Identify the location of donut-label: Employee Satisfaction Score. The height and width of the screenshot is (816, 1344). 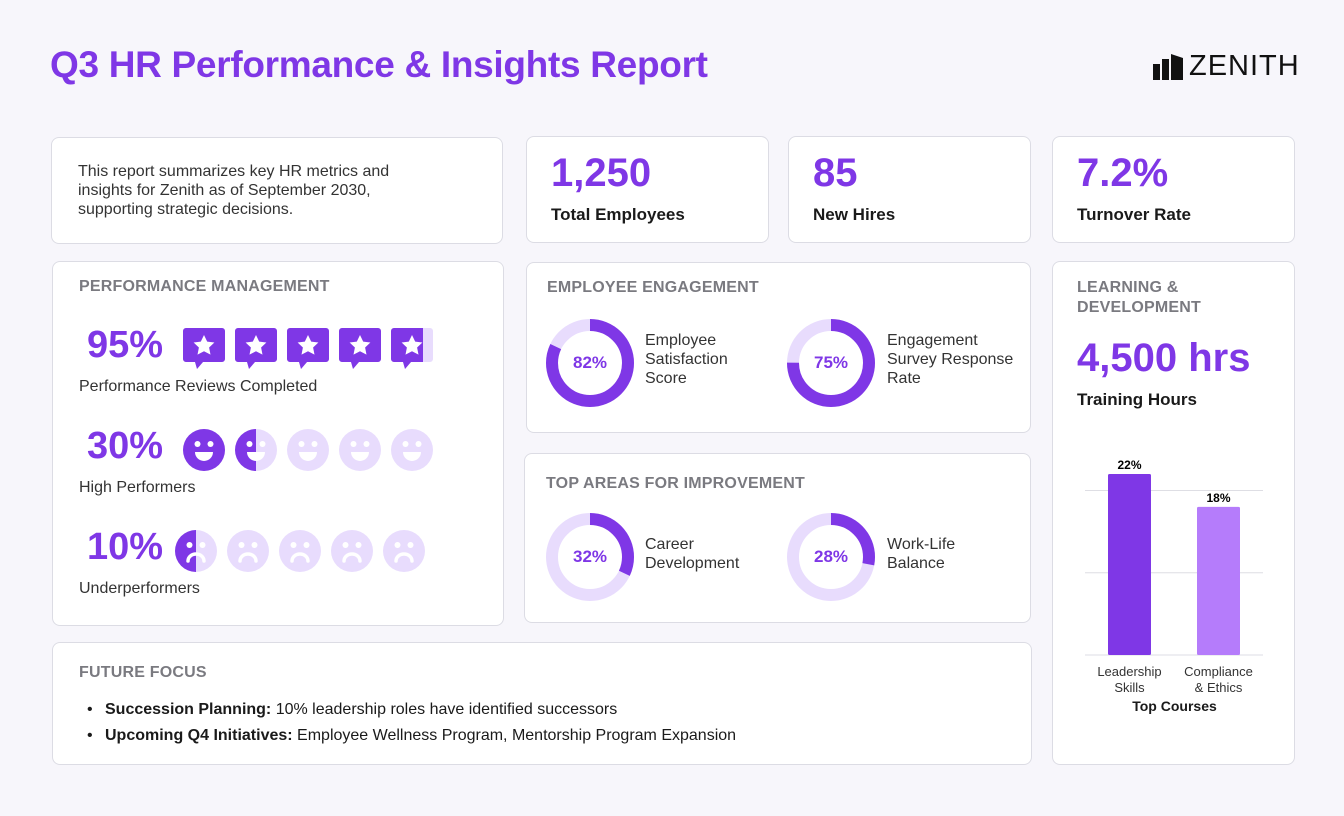
(686, 359).